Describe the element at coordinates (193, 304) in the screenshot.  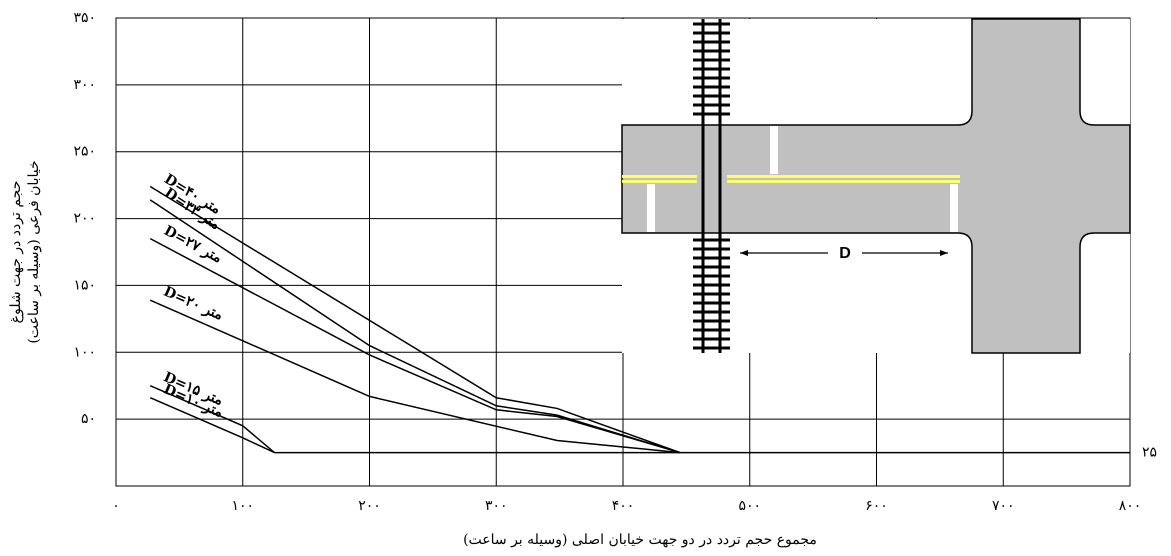
I see `series-label: D=۲۰ متر` at that location.